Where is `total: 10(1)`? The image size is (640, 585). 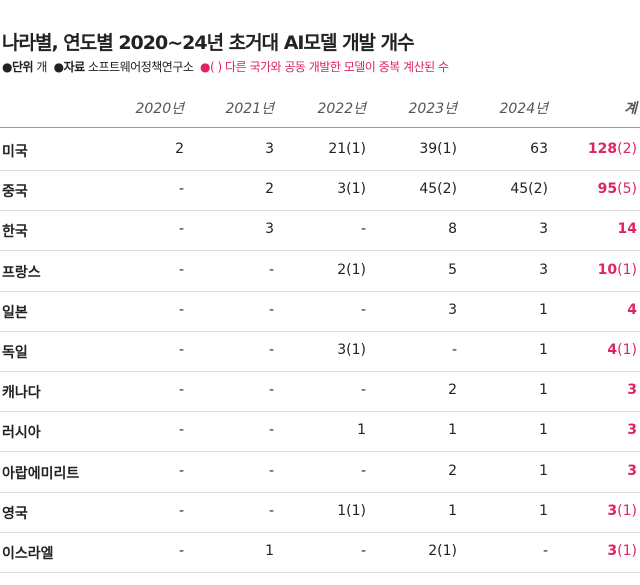 total: 10(1) is located at coordinates (617, 270).